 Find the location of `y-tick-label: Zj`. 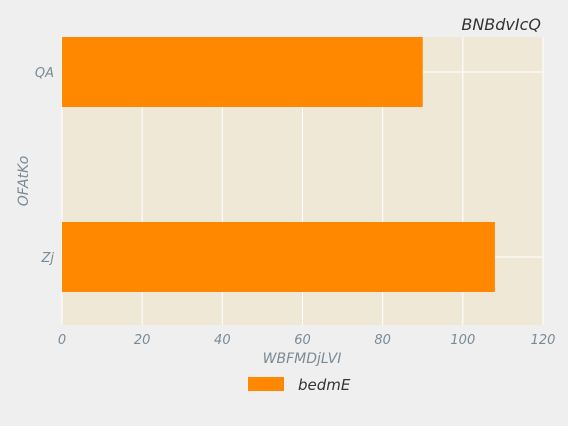

y-tick-label: Zj is located at coordinates (47, 258).